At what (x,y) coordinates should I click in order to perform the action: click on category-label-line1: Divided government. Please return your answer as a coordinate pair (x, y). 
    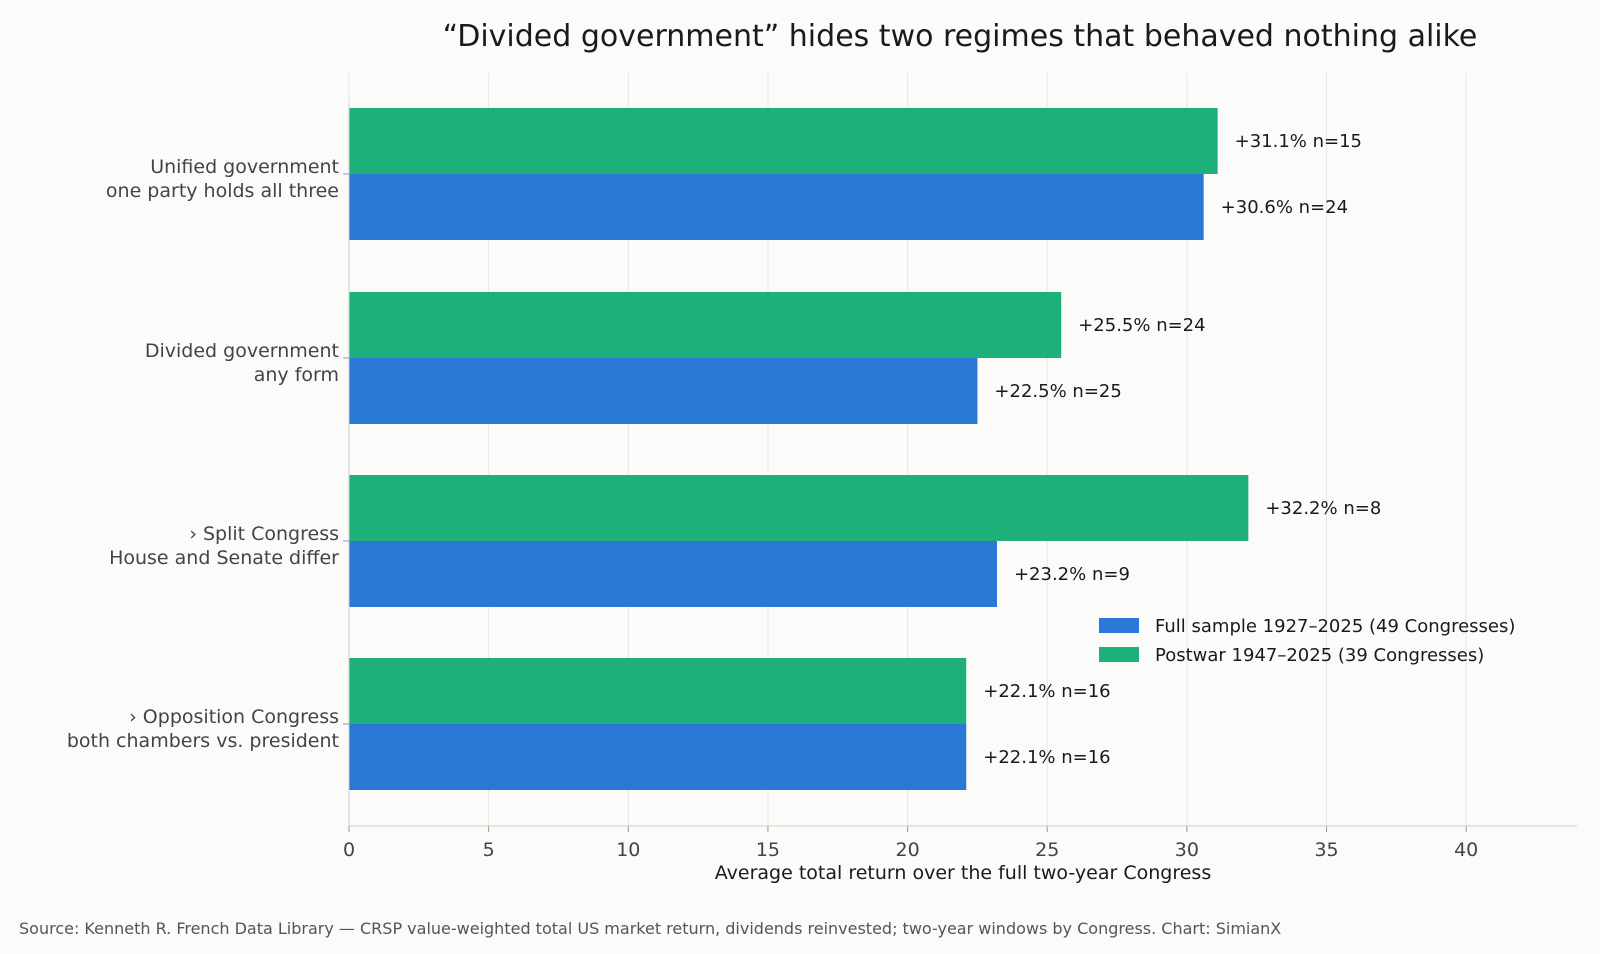
    Looking at the image, I should click on (242, 351).